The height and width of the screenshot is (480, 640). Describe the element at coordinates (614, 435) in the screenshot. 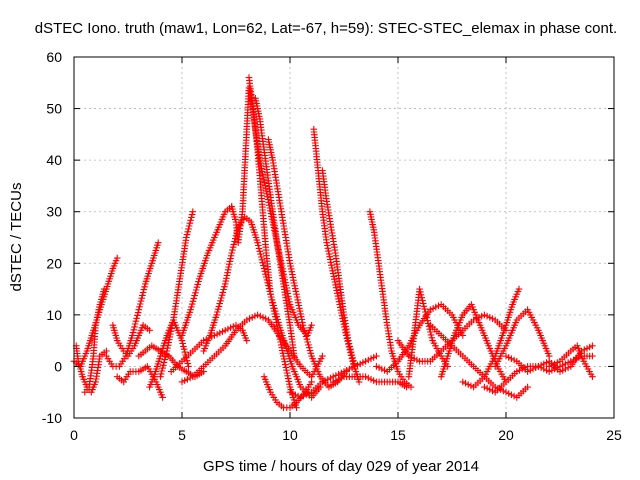

I see `x-tick-label: 25` at that location.